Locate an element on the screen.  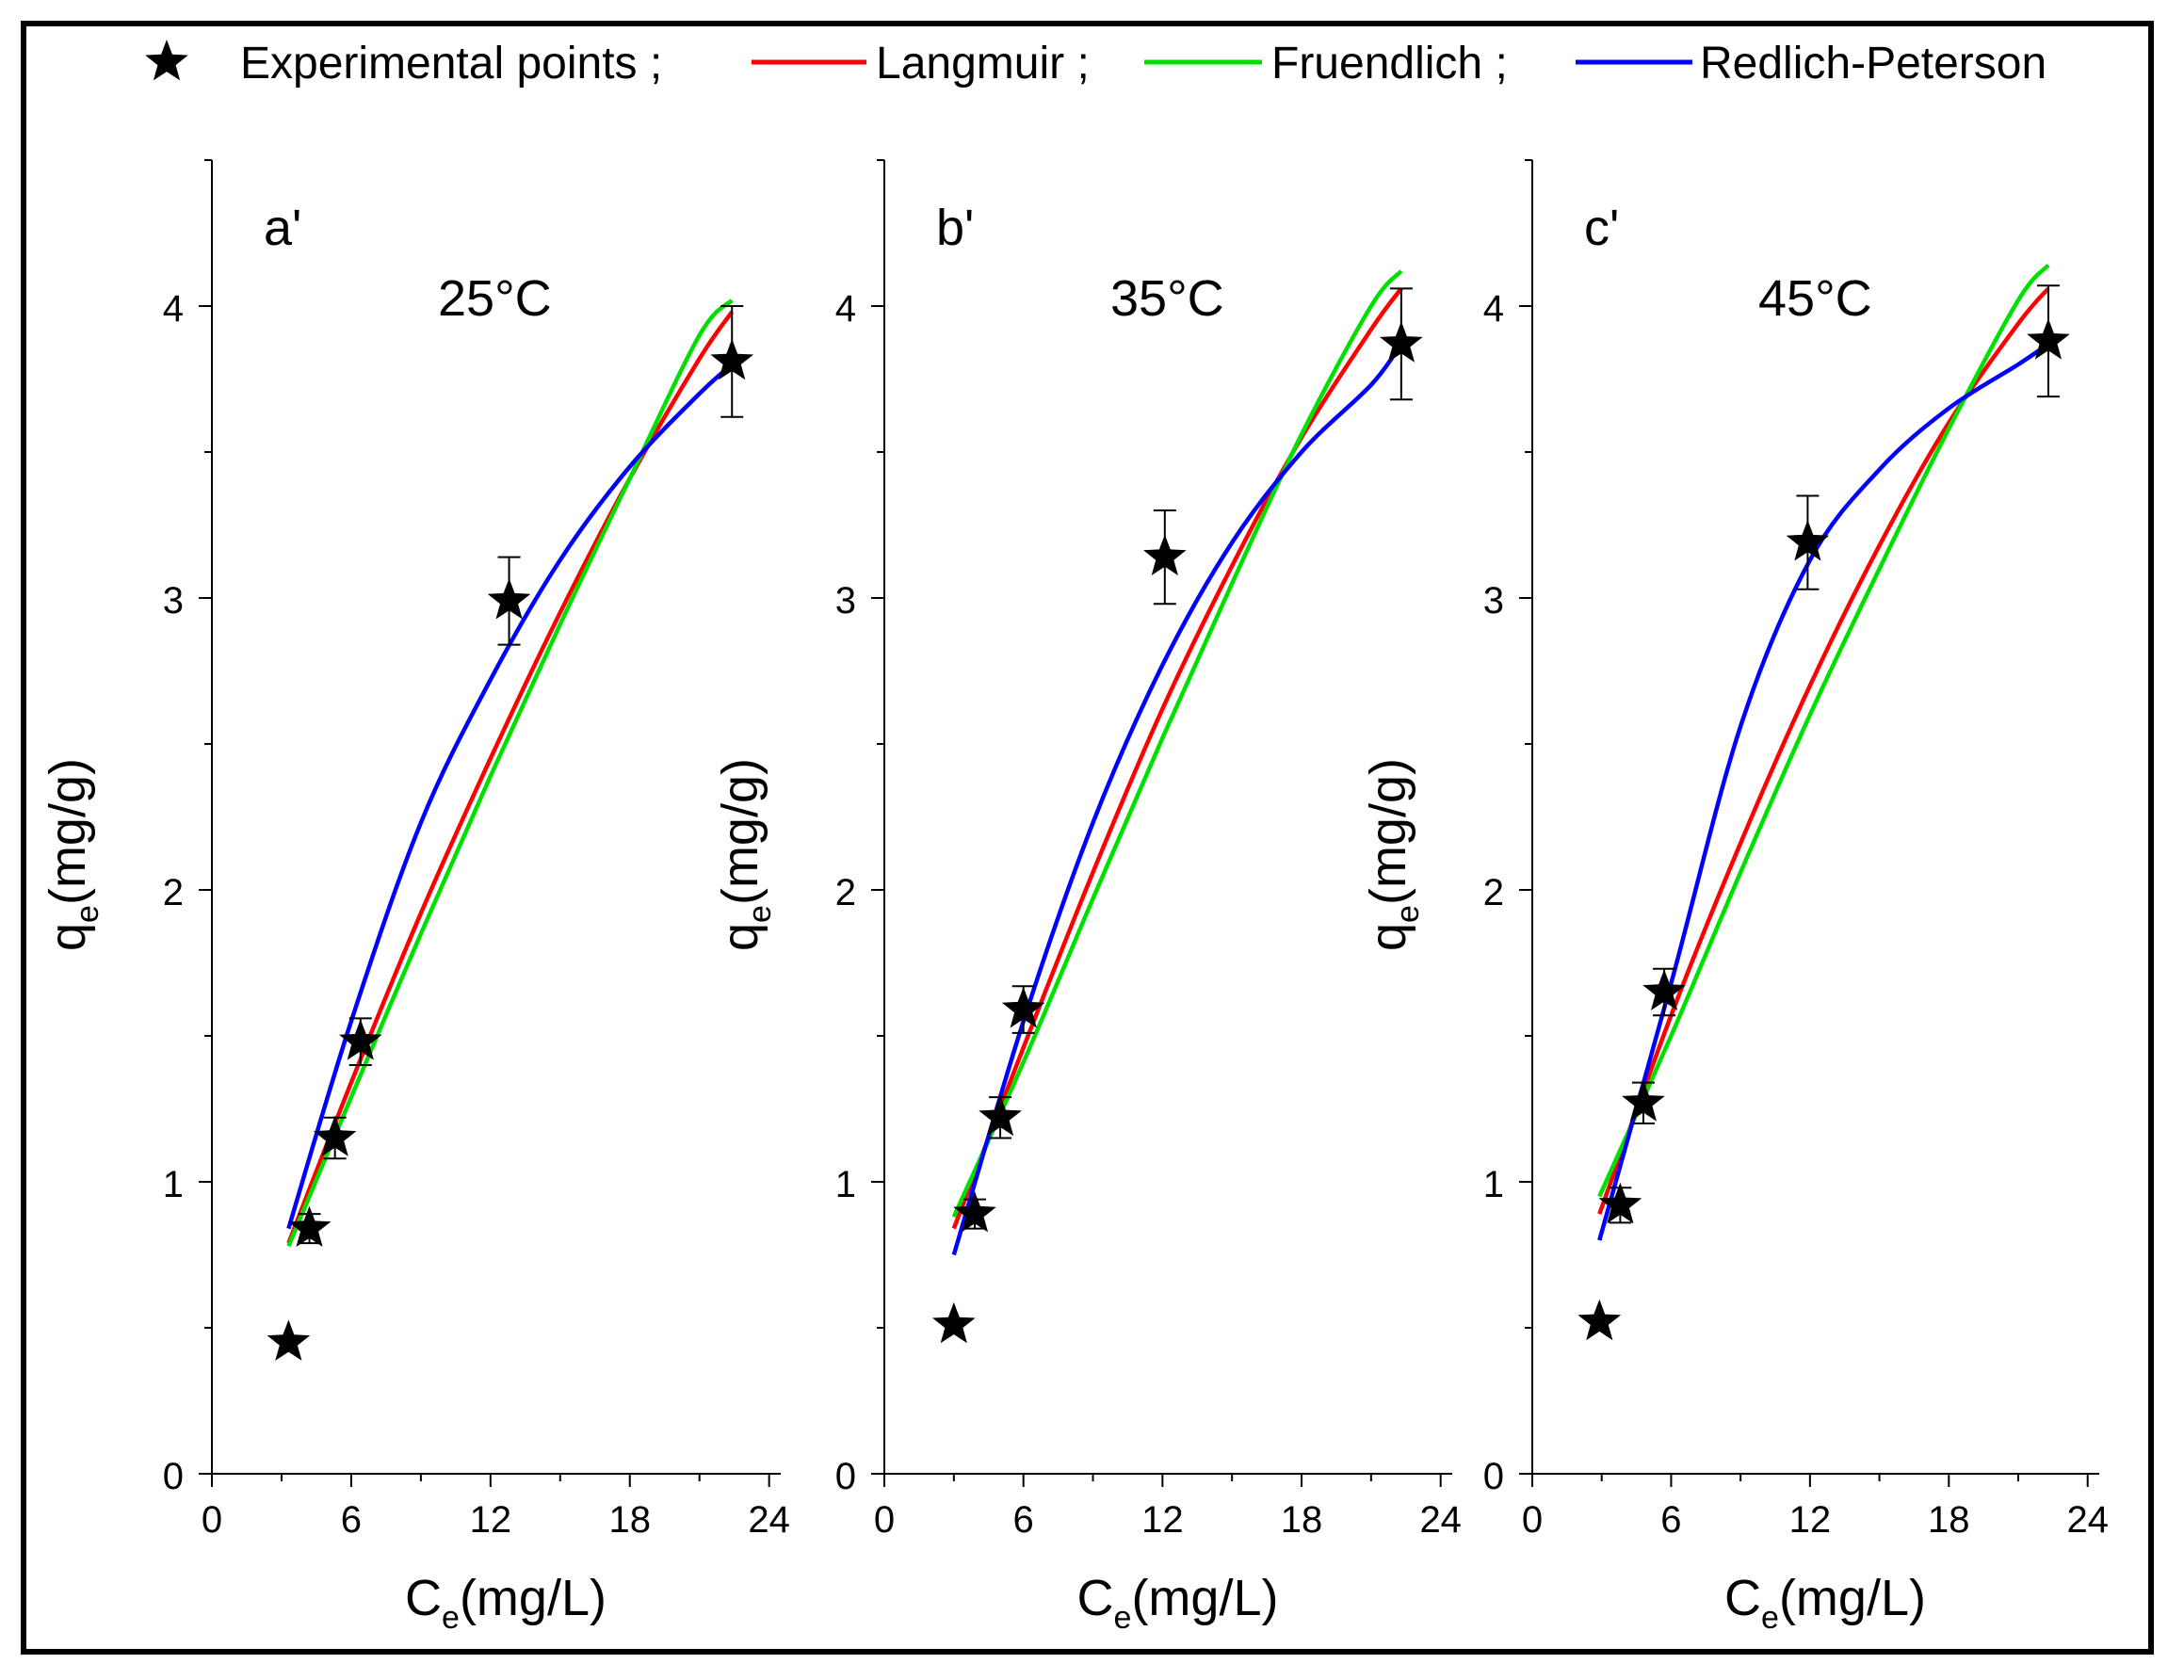
legend-label-experimental: Experimental points ; is located at coordinates (451, 64).